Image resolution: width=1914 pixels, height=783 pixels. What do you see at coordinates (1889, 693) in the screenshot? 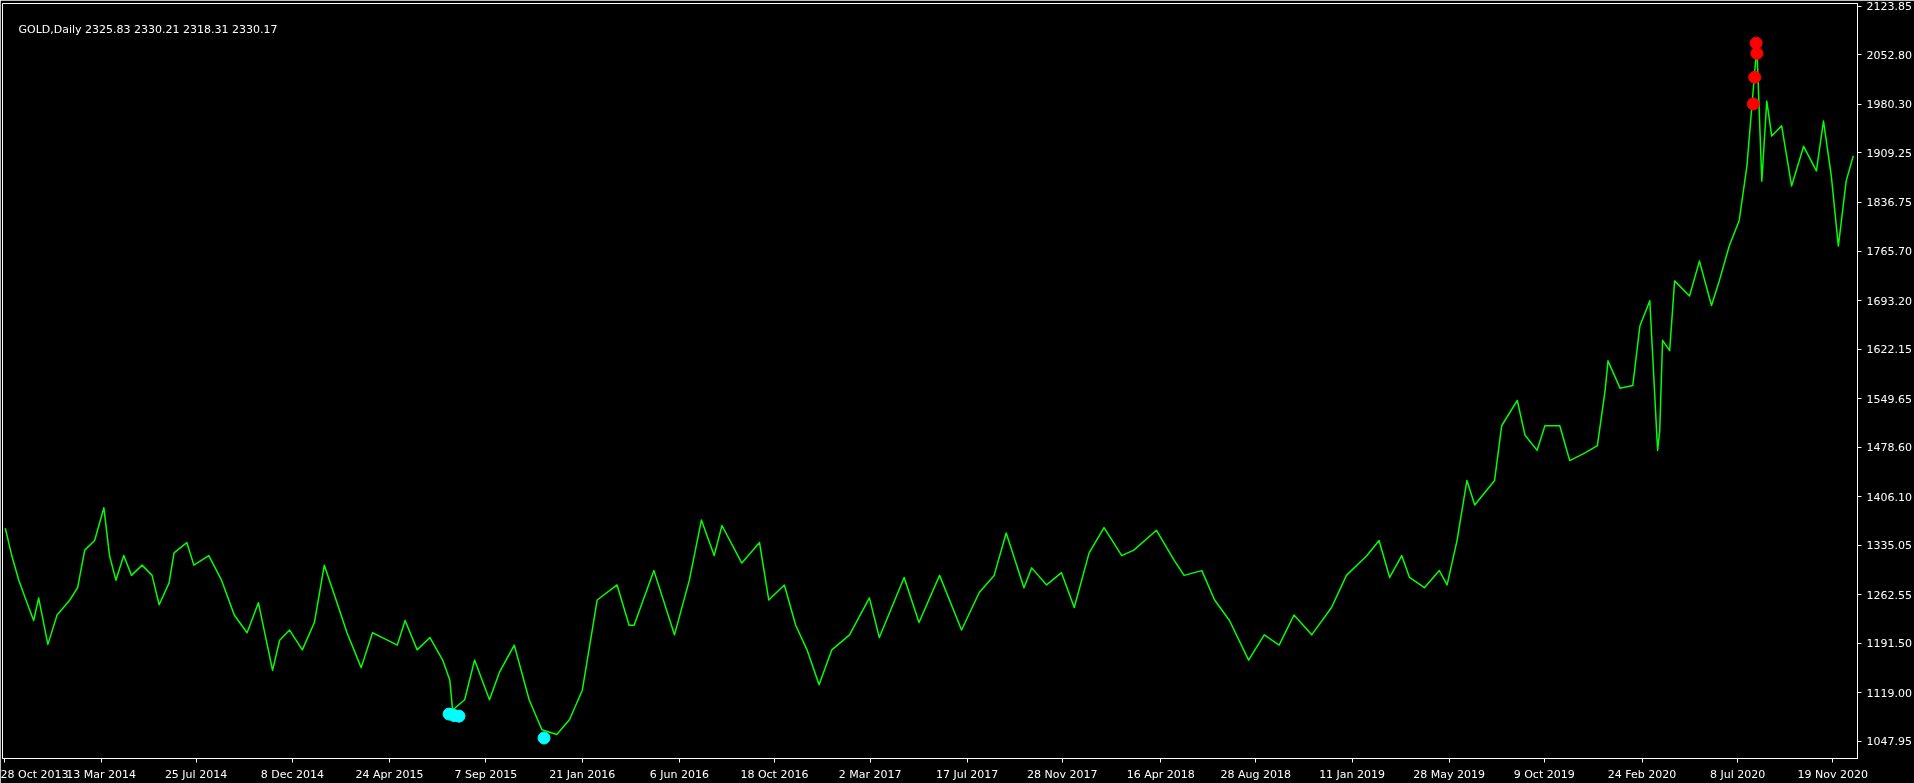
I see `y-tick-label: 1119.00` at bounding box center [1889, 693].